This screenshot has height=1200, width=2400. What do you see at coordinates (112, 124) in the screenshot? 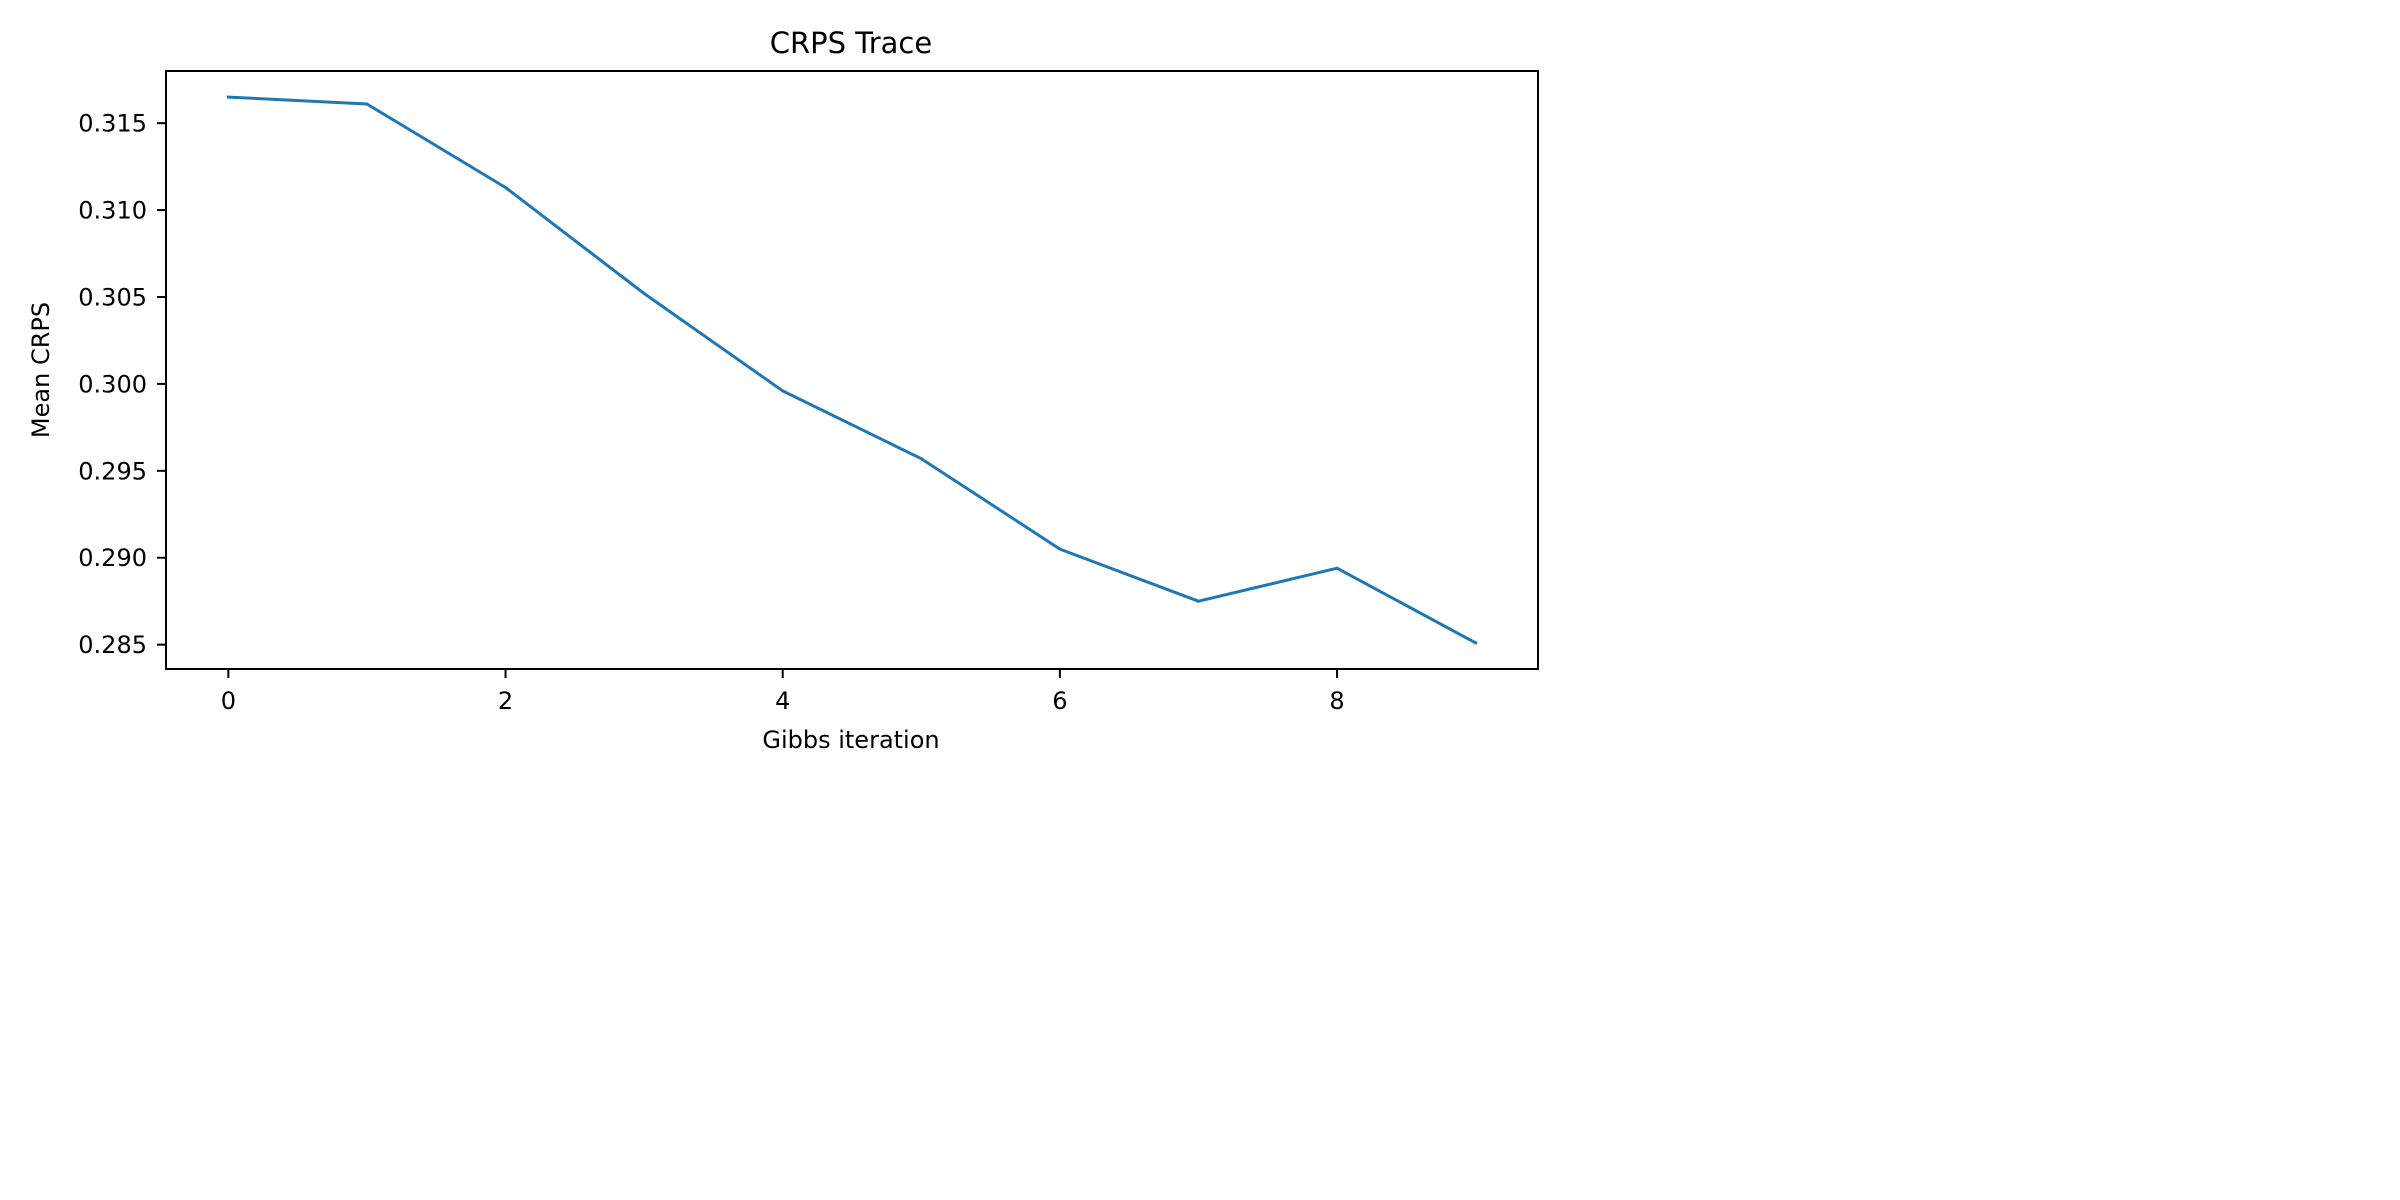
I see `y-tick-label: 0.315` at bounding box center [112, 124].